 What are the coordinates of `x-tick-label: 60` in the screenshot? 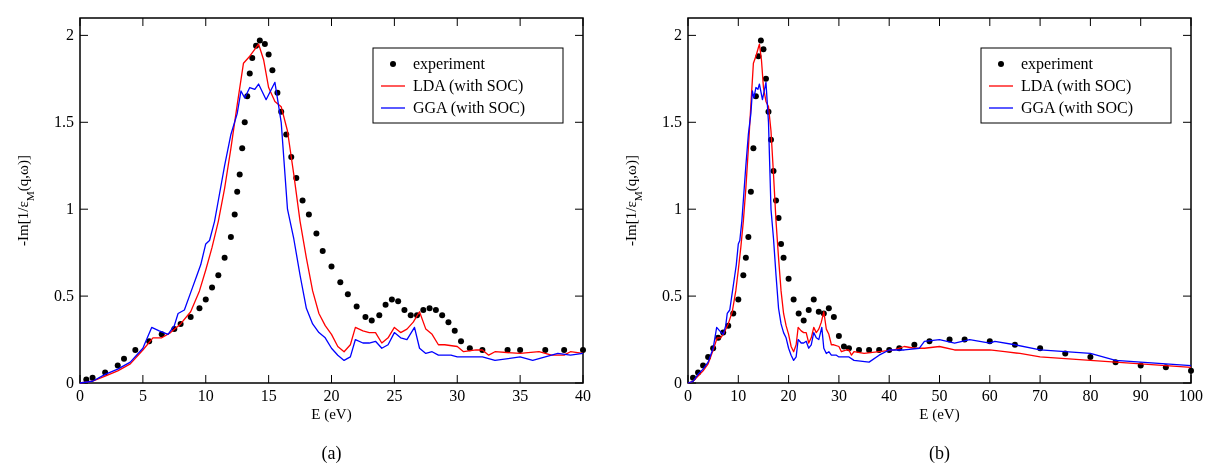 It's located at (989, 395).